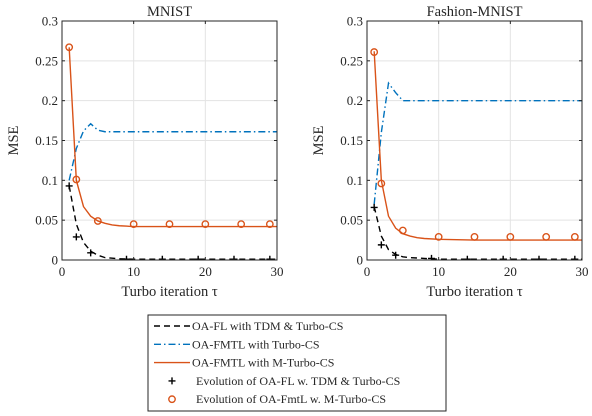 This screenshot has height=416, width=592. What do you see at coordinates (169, 12) in the screenshot?
I see `subplot-title: MNIST` at bounding box center [169, 12].